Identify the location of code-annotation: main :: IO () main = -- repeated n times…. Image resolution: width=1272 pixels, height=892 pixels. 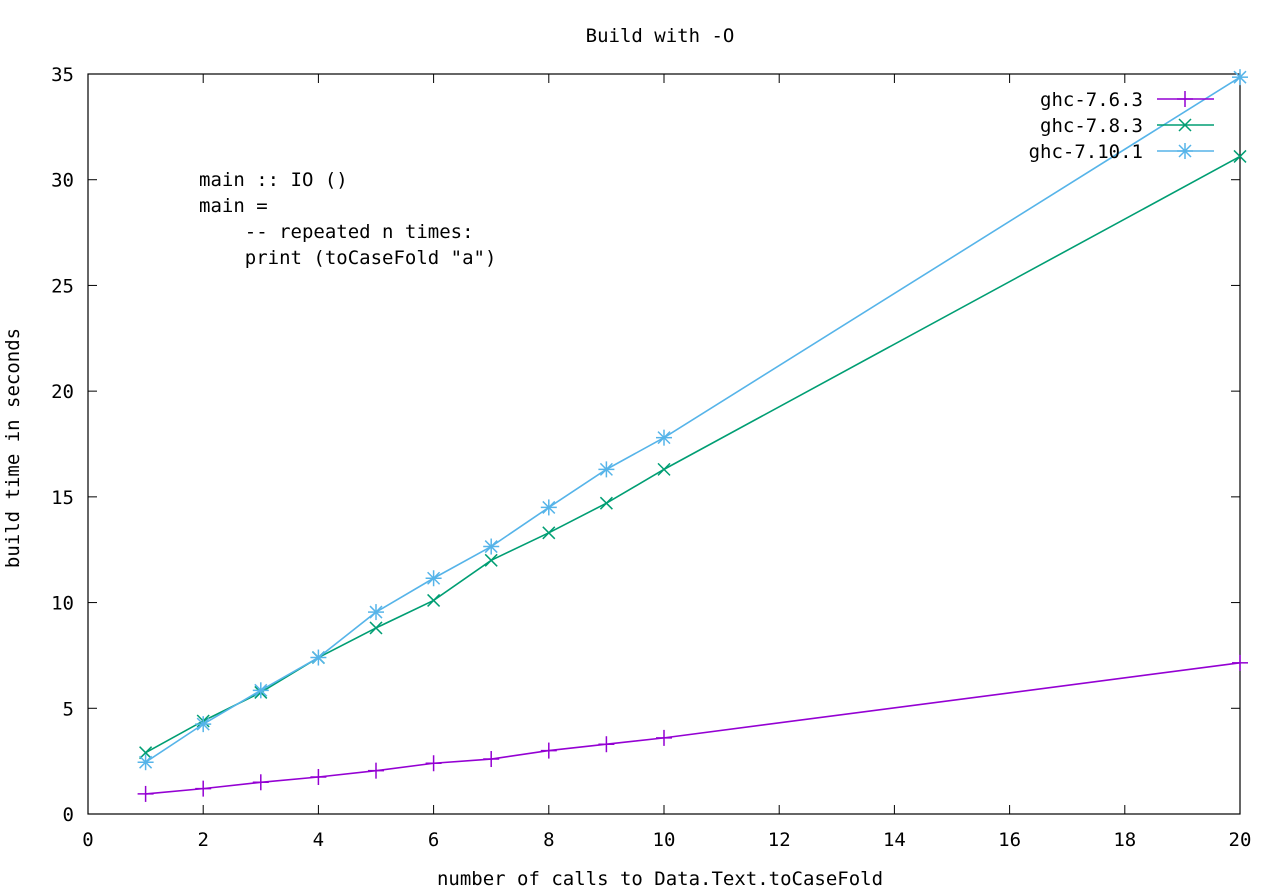
(347, 219).